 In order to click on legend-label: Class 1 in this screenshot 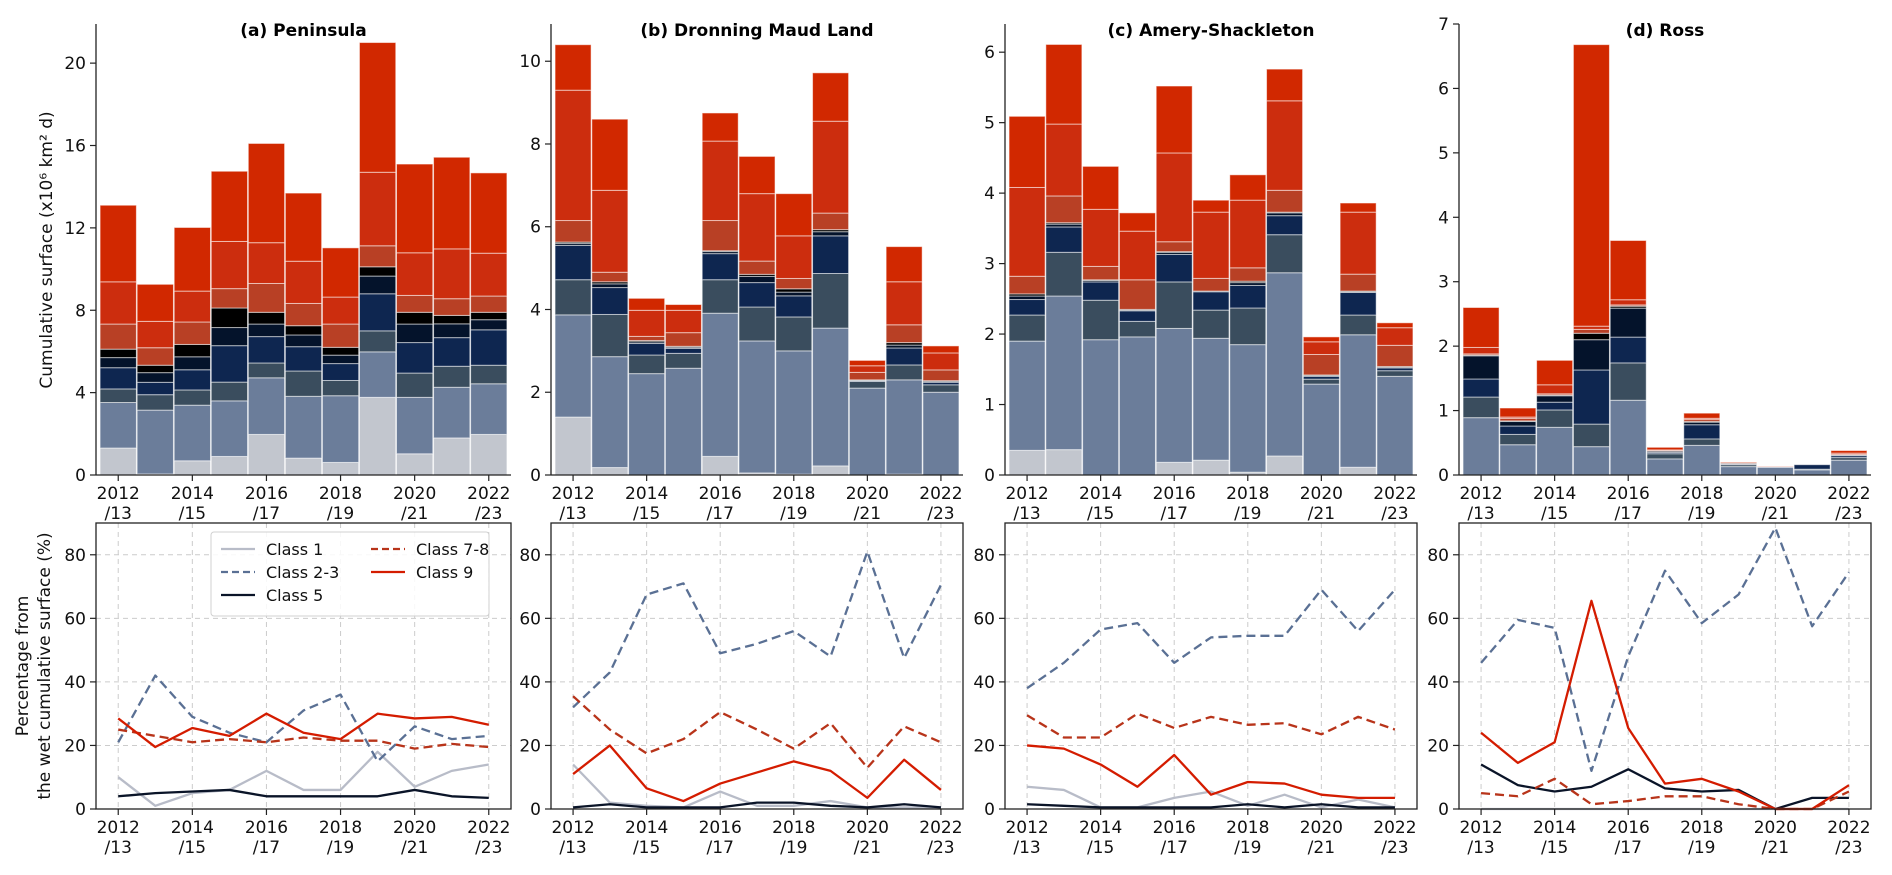, I will do `click(294, 549)`.